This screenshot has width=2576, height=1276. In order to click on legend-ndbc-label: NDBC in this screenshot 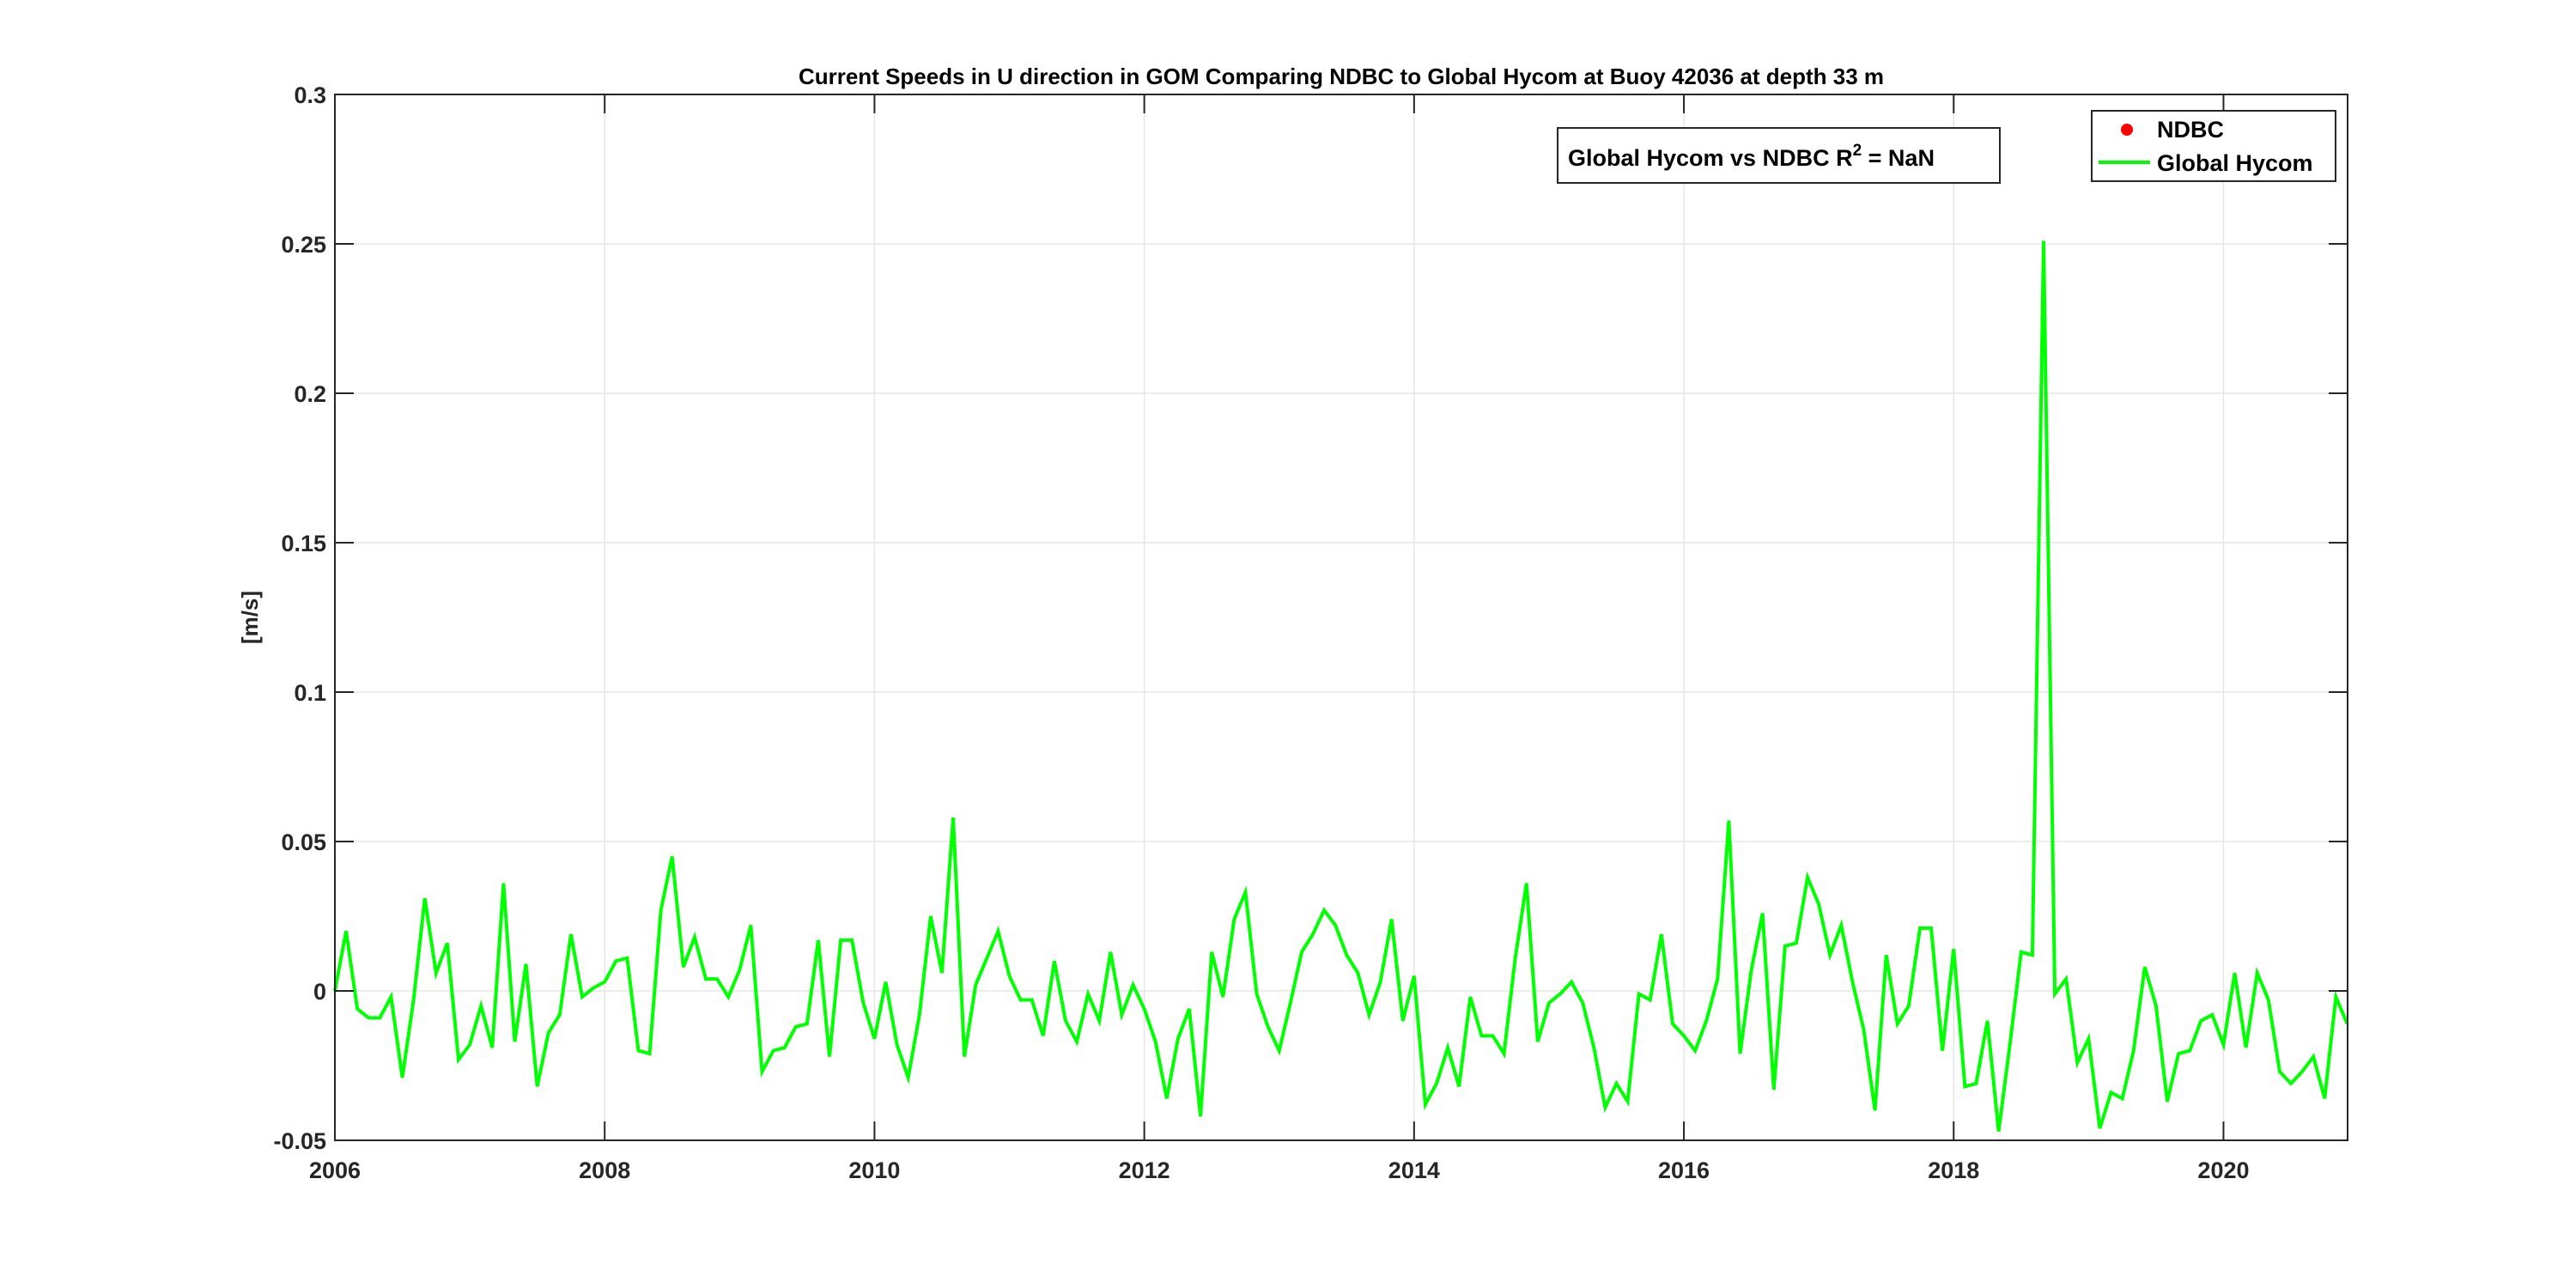, I will do `click(2190, 130)`.